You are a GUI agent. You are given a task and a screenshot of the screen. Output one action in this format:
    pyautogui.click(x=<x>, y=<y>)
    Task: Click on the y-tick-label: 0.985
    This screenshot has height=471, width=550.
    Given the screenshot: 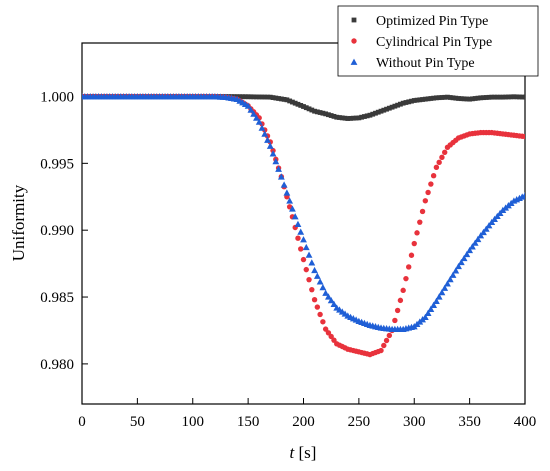 What is the action you would take?
    pyautogui.click(x=57, y=298)
    